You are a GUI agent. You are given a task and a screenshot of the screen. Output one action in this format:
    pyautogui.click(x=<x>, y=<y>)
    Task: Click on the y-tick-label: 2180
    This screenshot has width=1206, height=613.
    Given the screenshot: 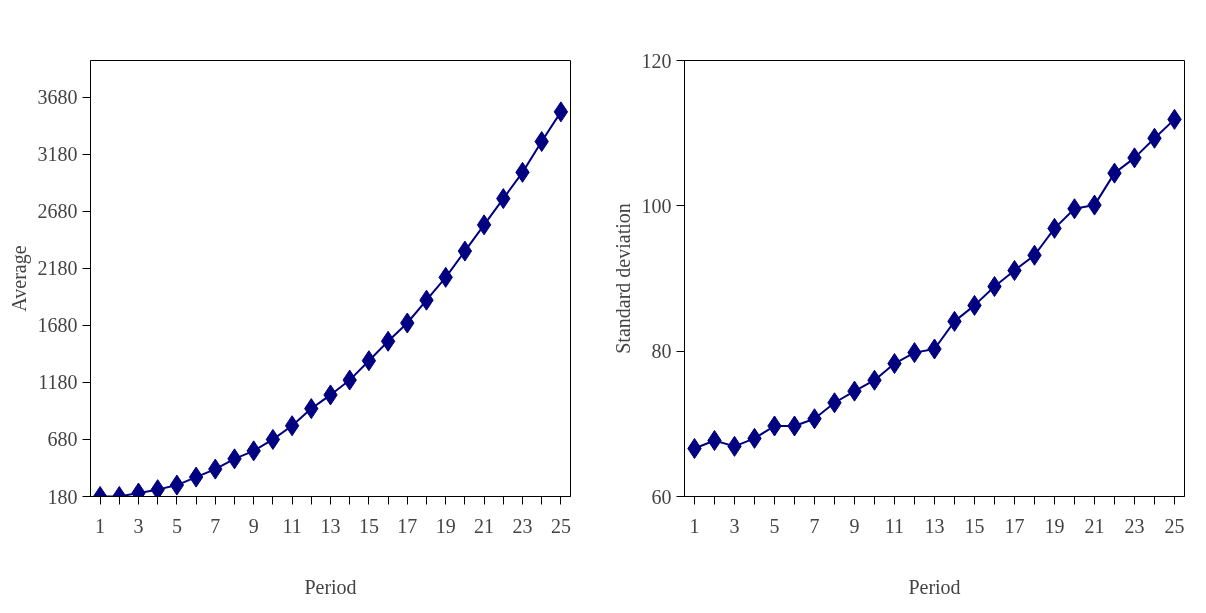 What is the action you would take?
    pyautogui.click(x=57, y=268)
    